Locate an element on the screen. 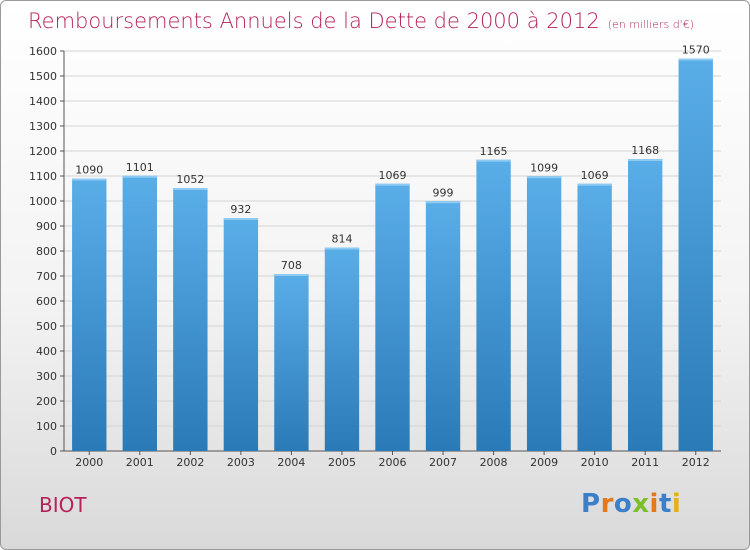 The height and width of the screenshot is (550, 750). y-tick-label: 600 is located at coordinates (46, 301).